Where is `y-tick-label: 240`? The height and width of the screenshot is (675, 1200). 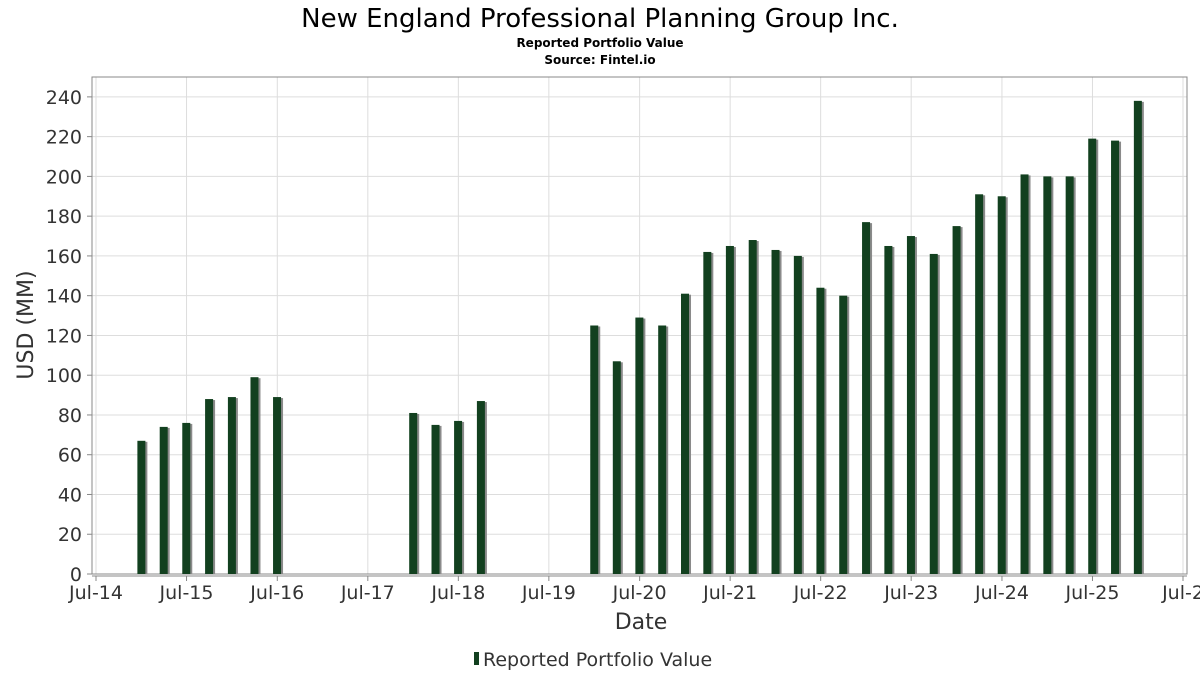
y-tick-label: 240 is located at coordinates (64, 98).